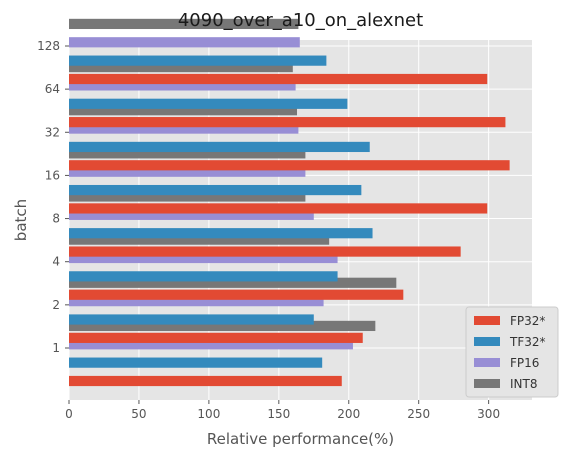 The height and width of the screenshot is (460, 575). Describe the element at coordinates (527, 342) in the screenshot. I see `legend-label: TF32*` at that location.